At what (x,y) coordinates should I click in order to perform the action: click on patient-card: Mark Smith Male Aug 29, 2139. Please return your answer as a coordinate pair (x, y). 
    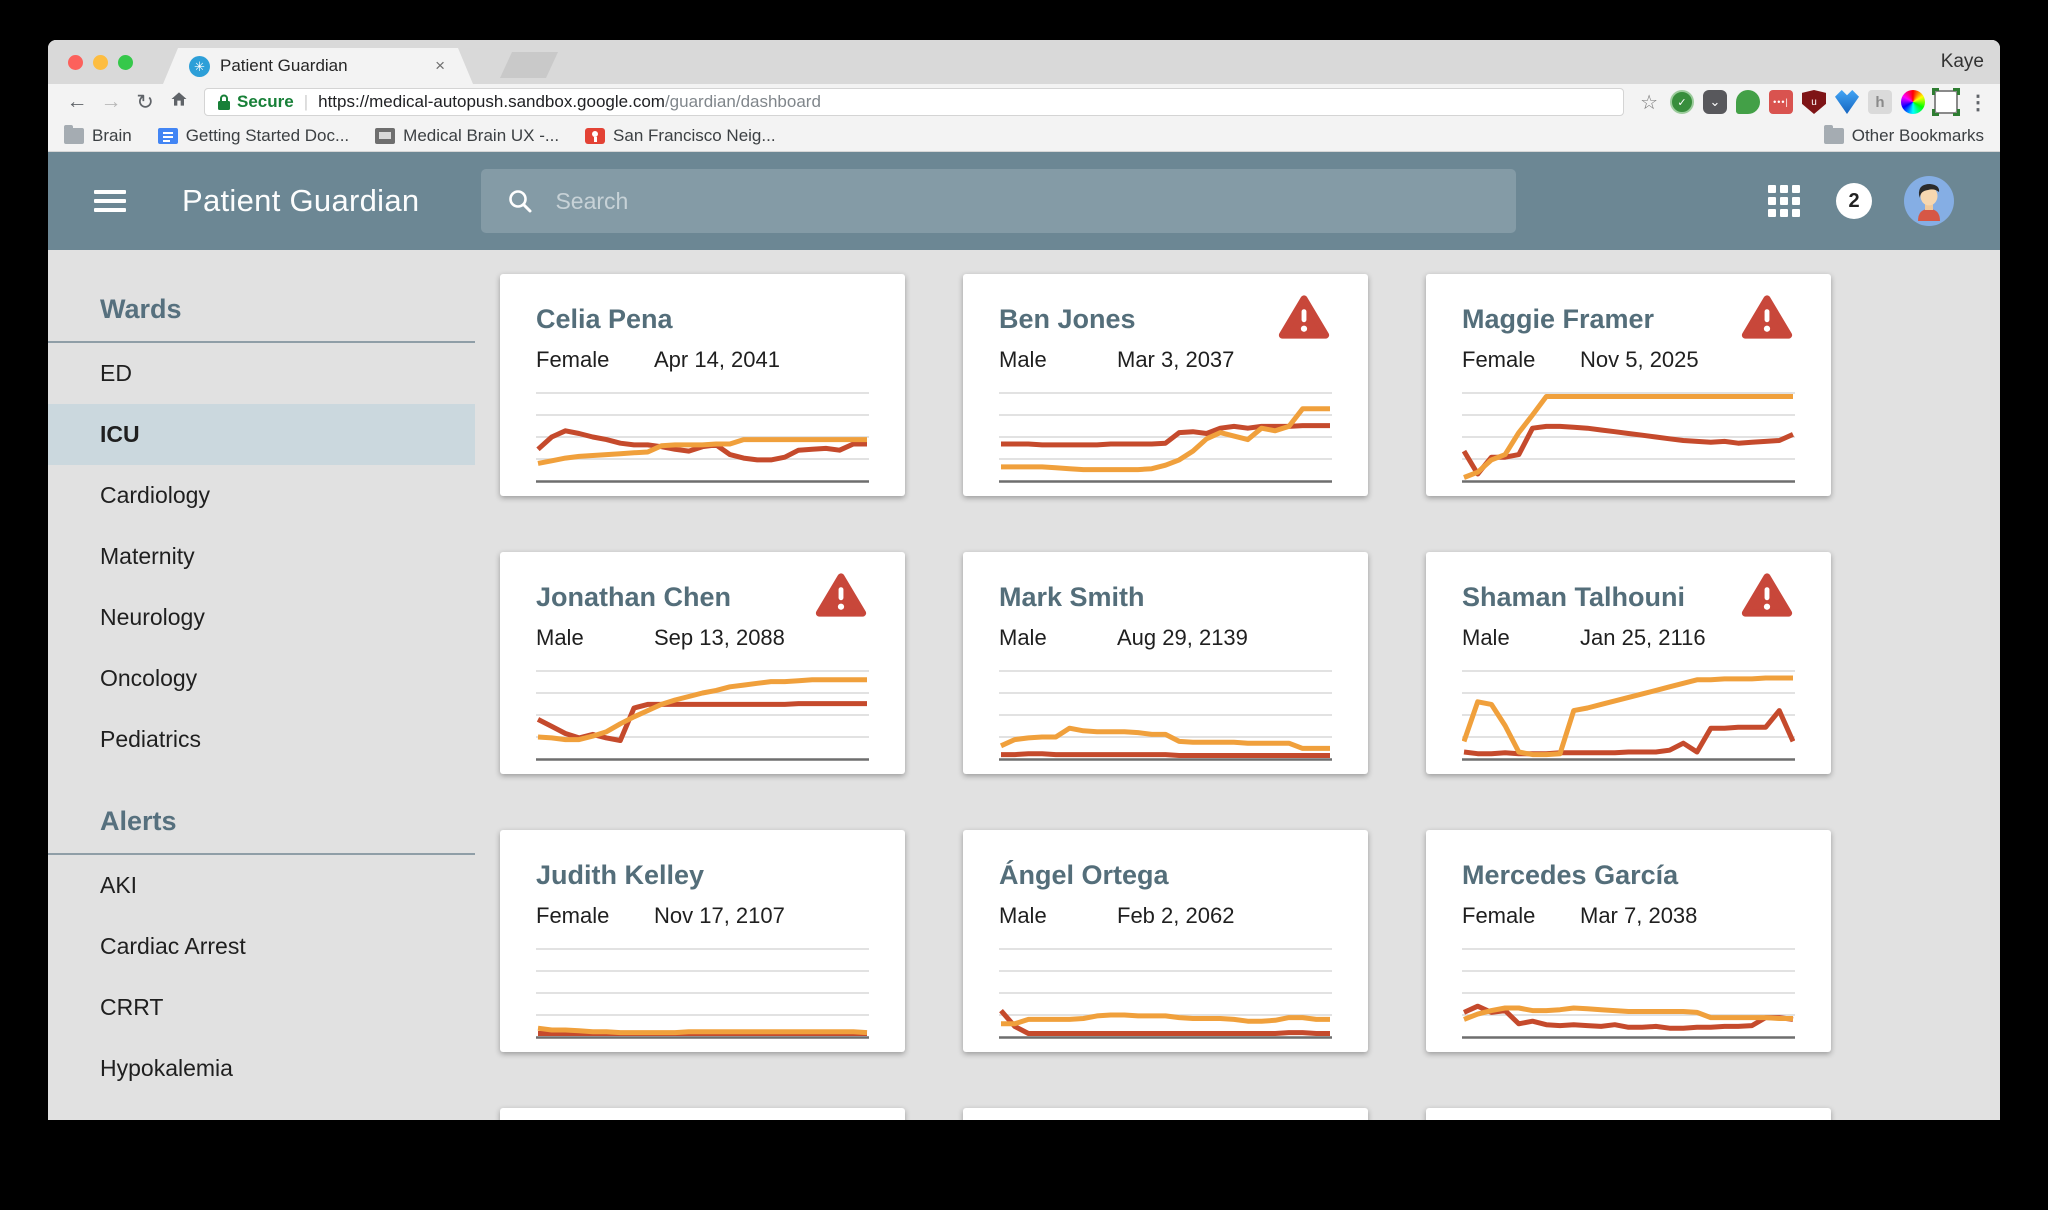
    Looking at the image, I should click on (1165, 663).